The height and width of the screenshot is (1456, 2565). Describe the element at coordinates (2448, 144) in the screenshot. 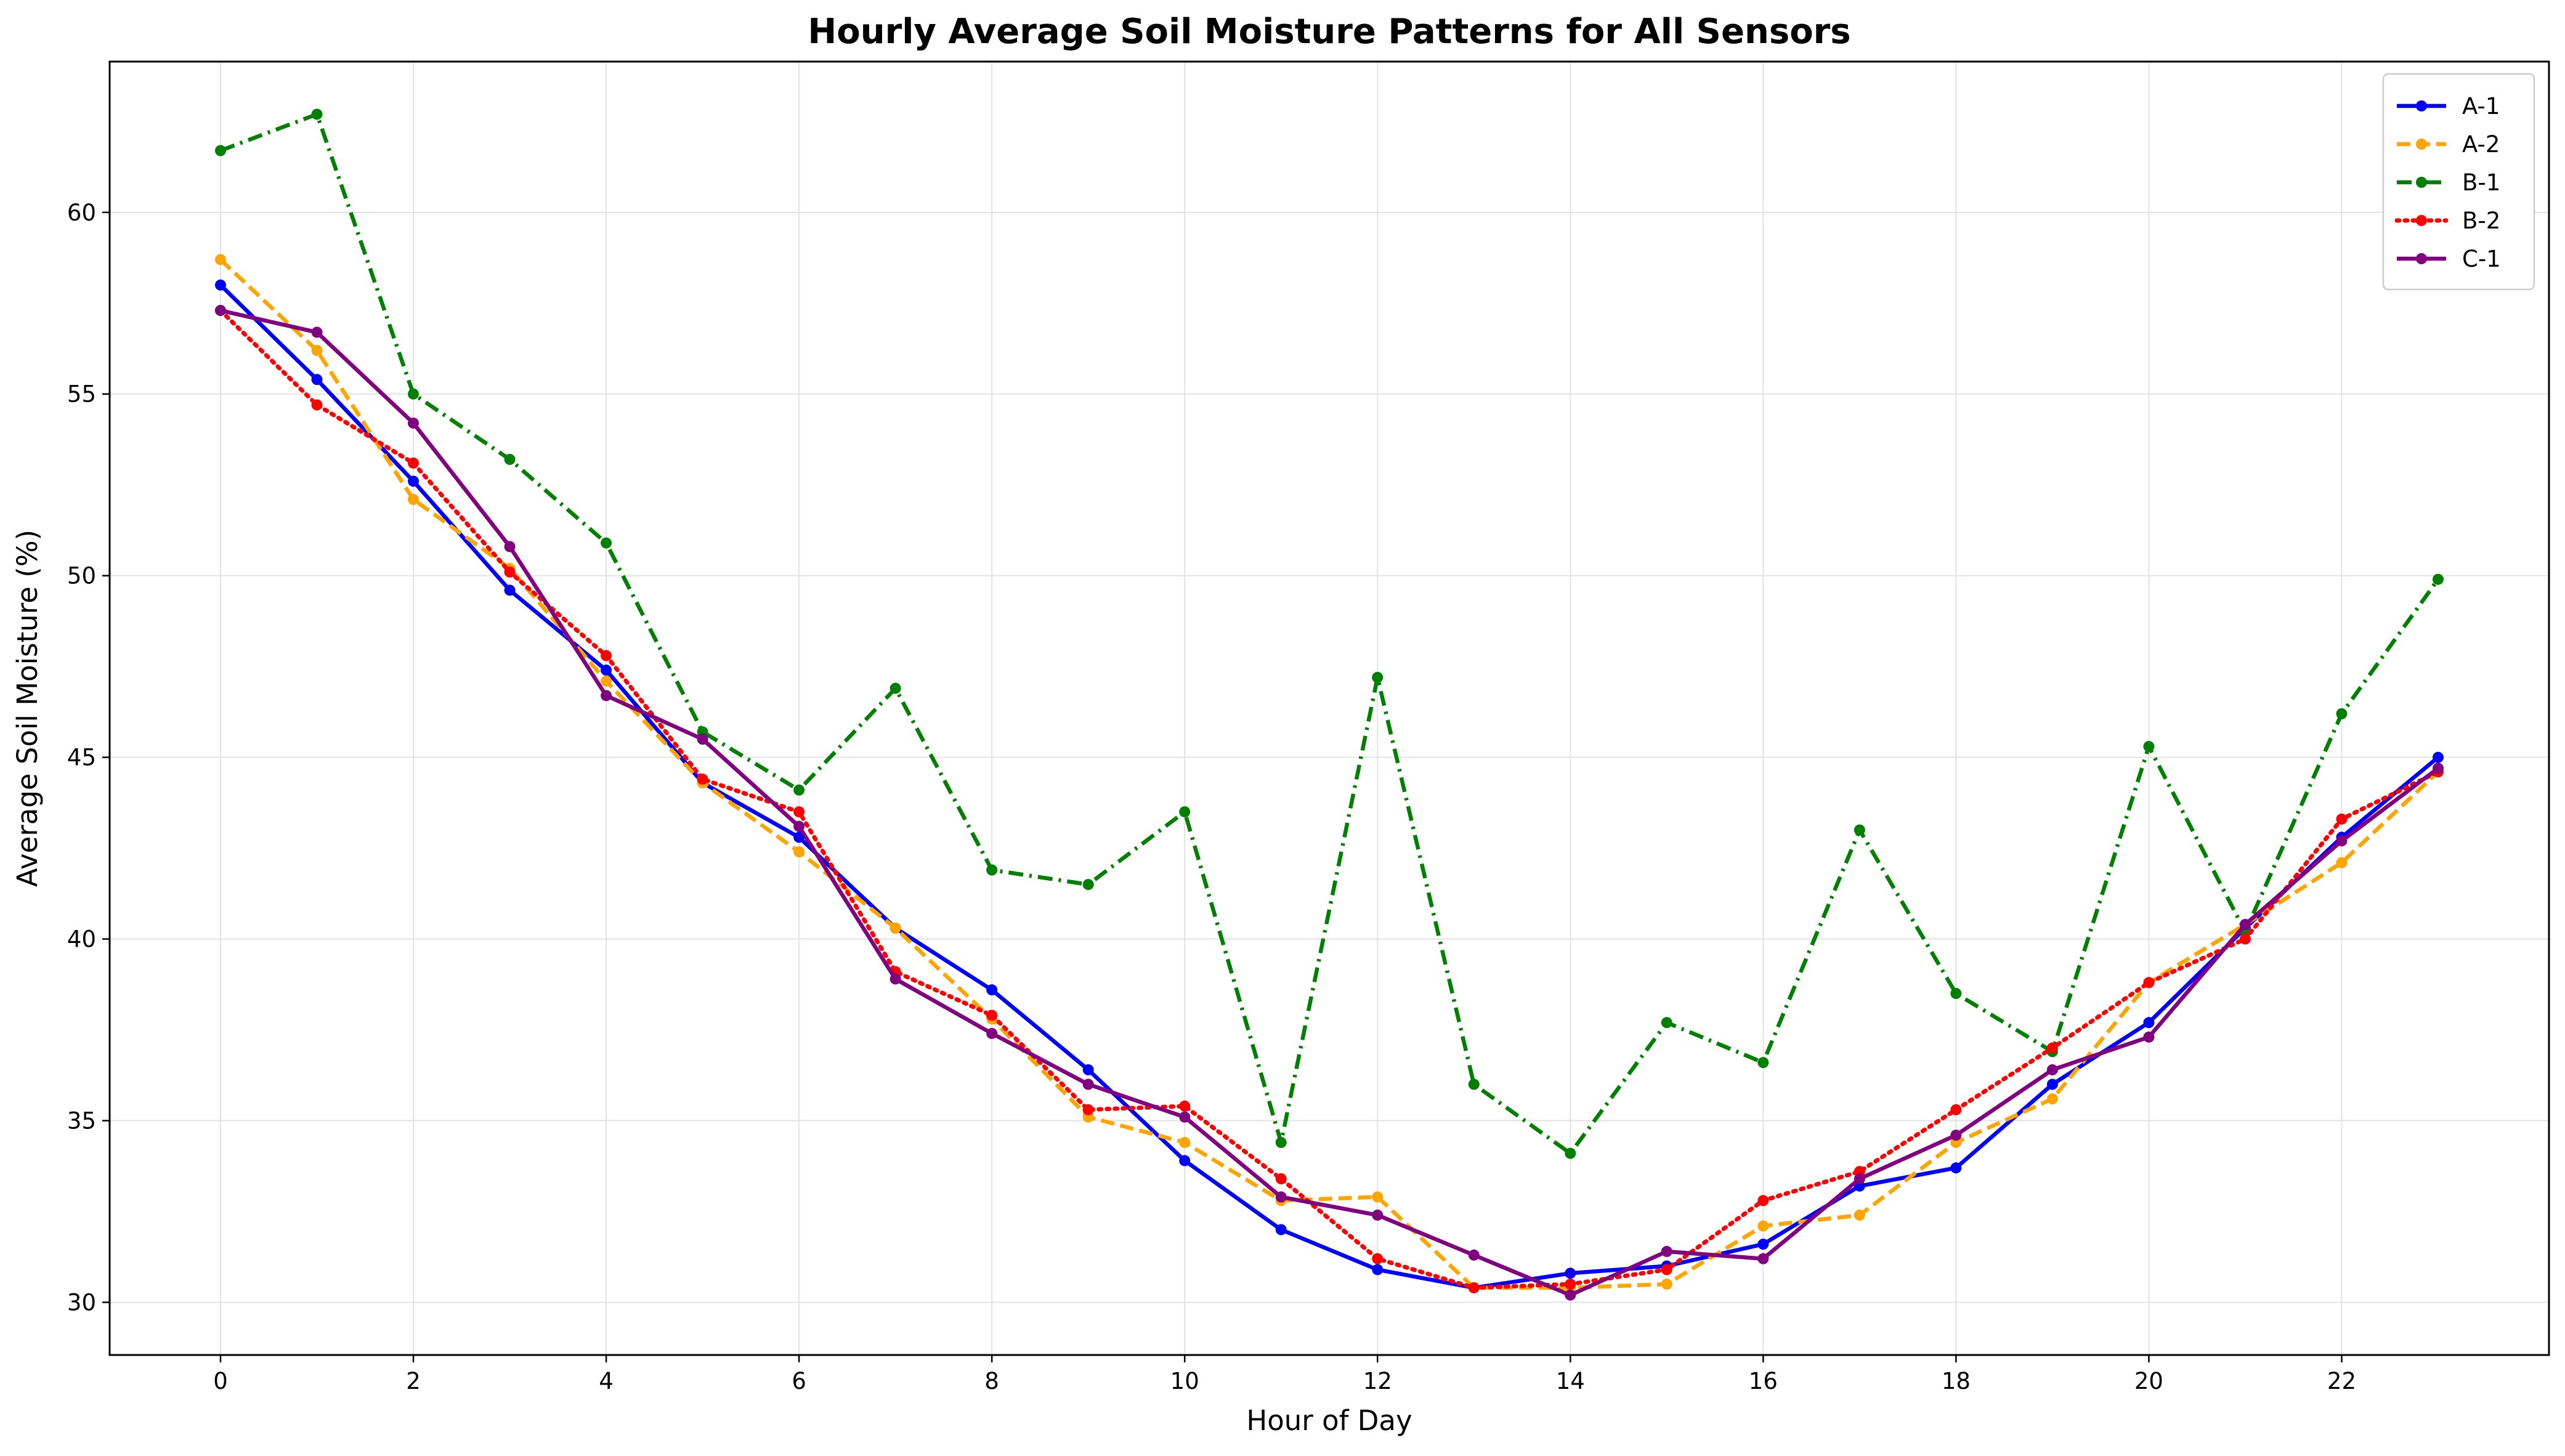

I see `legend-item: A-2` at that location.